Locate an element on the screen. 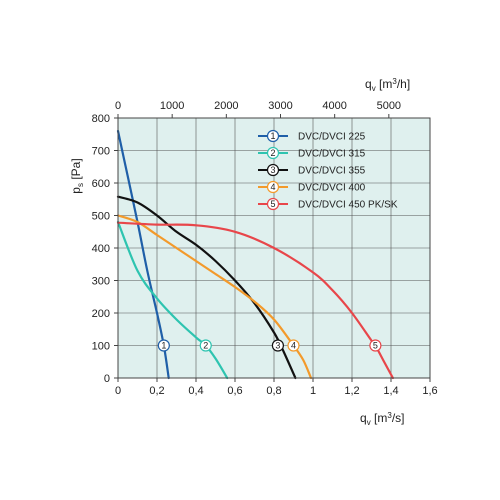  x-tick-label-1: 0,2 is located at coordinates (156, 391).